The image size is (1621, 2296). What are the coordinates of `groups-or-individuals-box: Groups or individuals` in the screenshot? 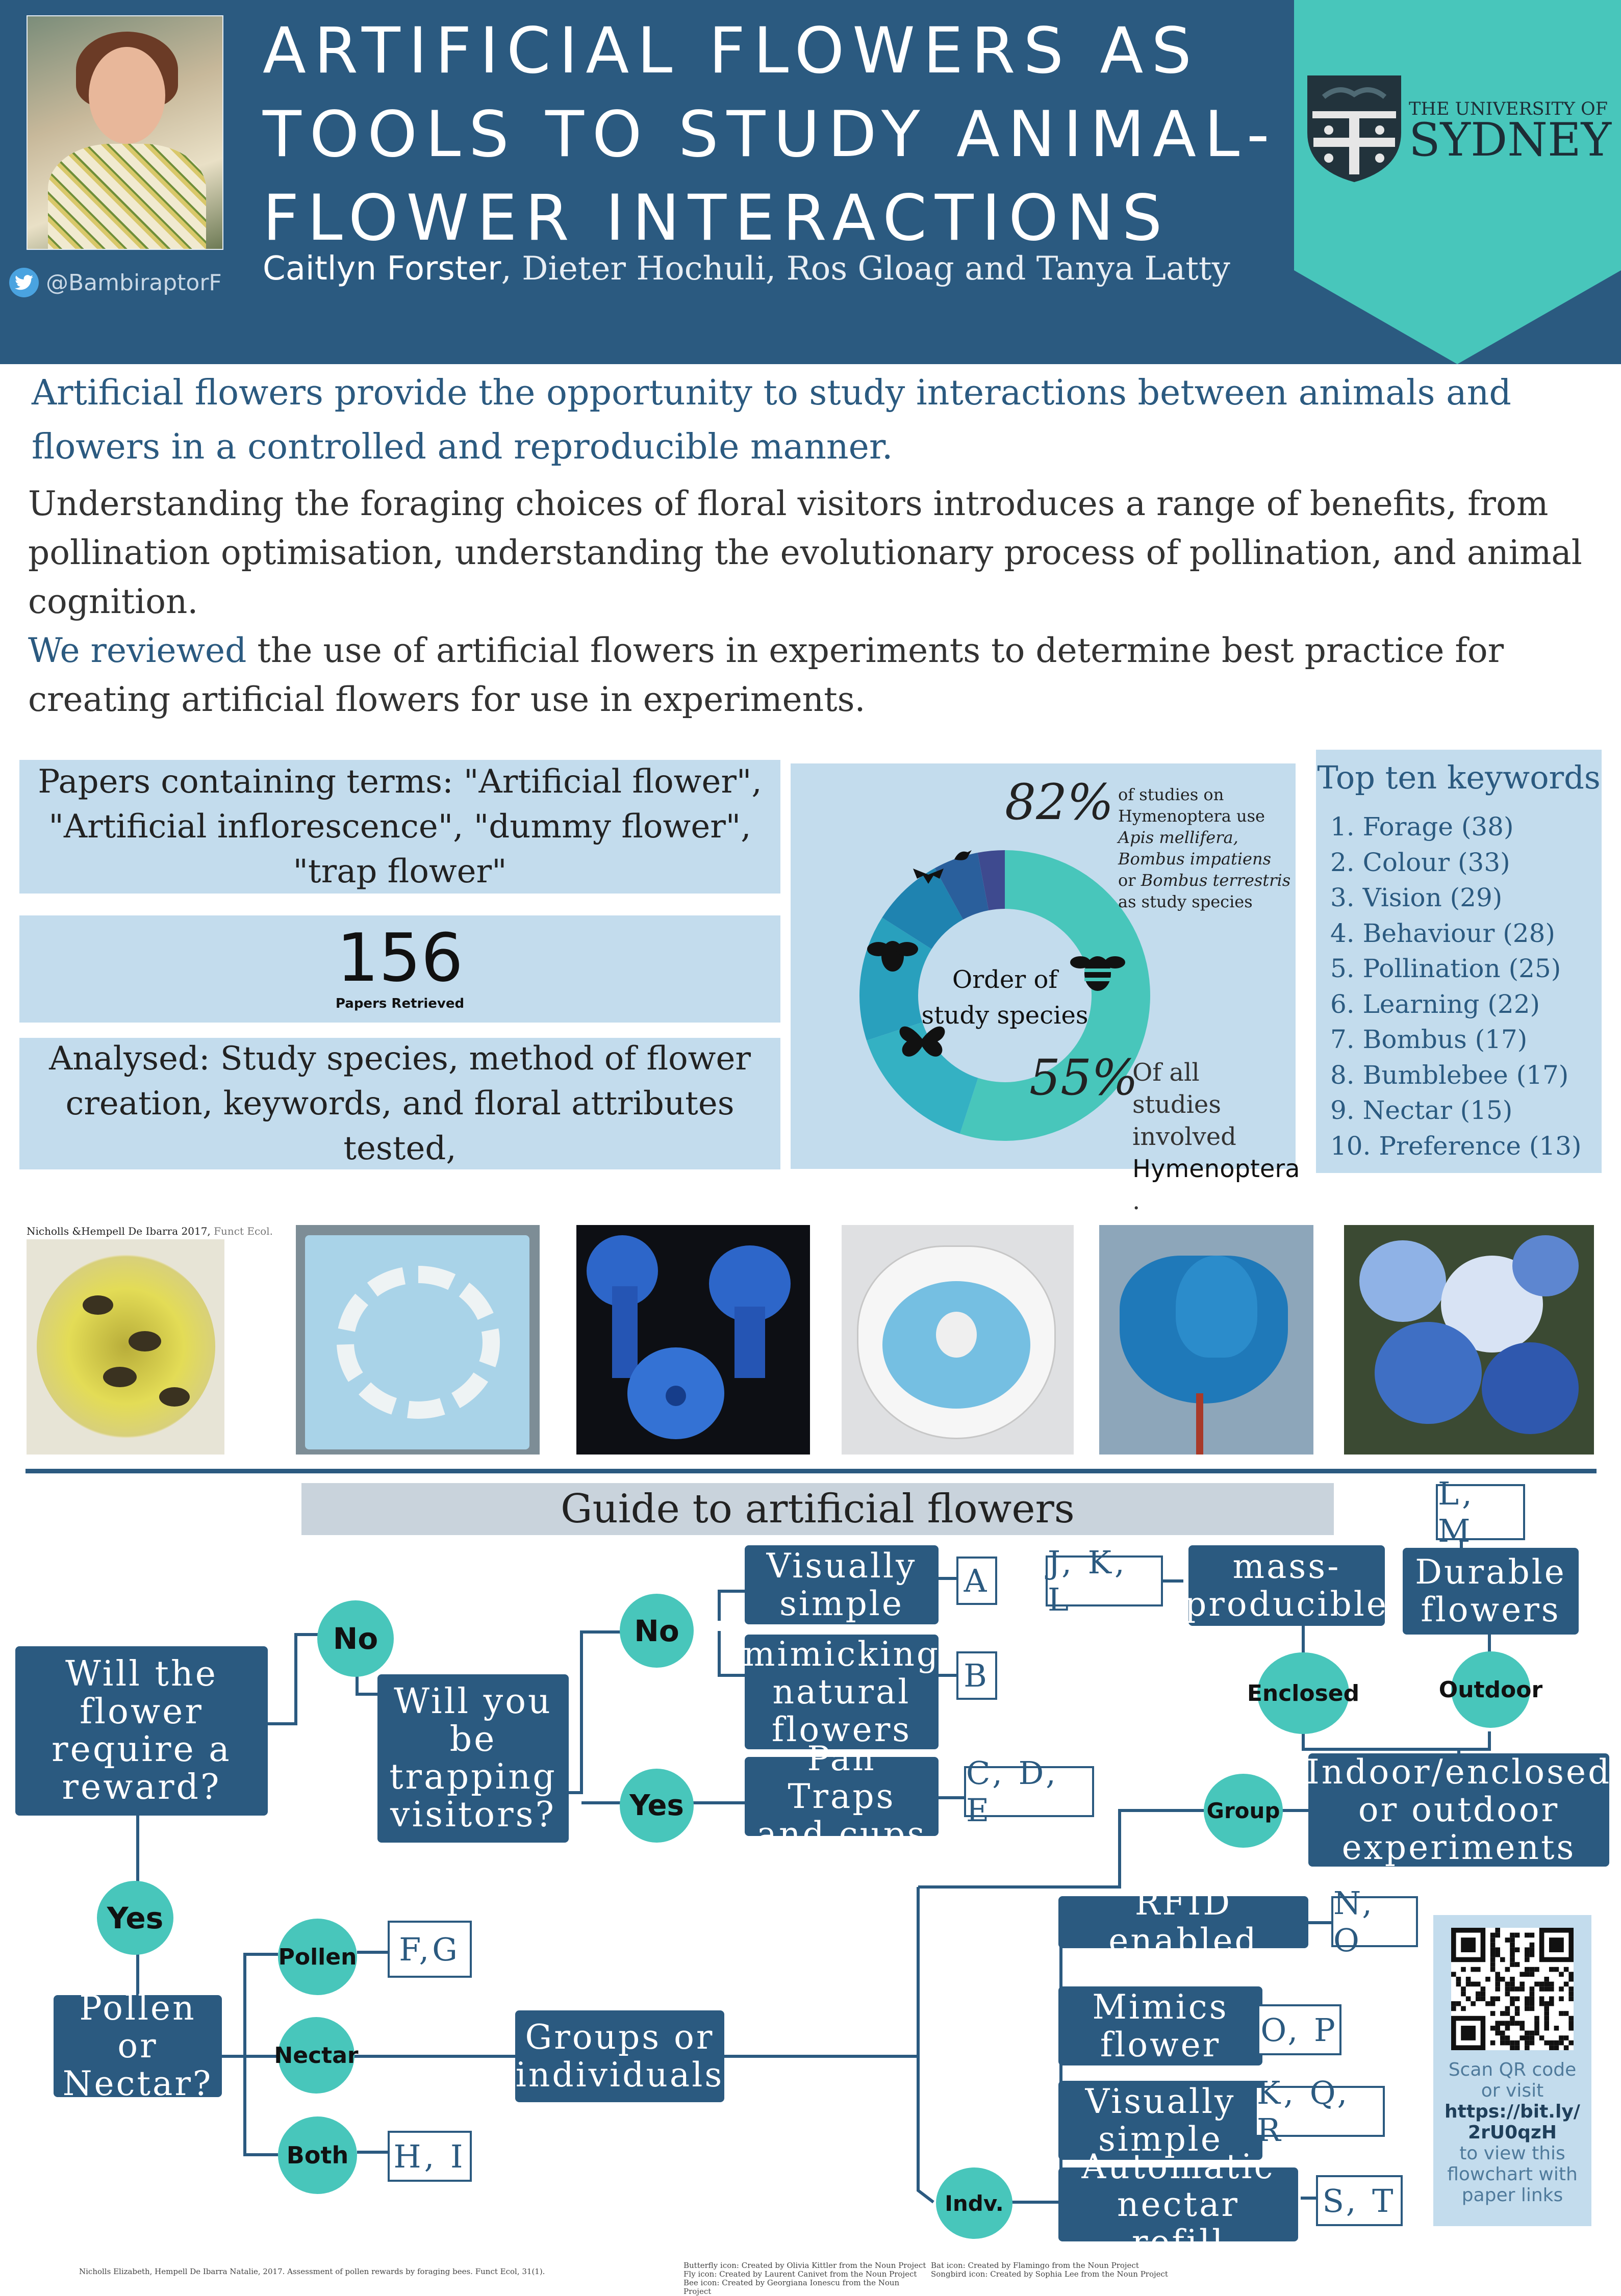 It's located at (619, 2056).